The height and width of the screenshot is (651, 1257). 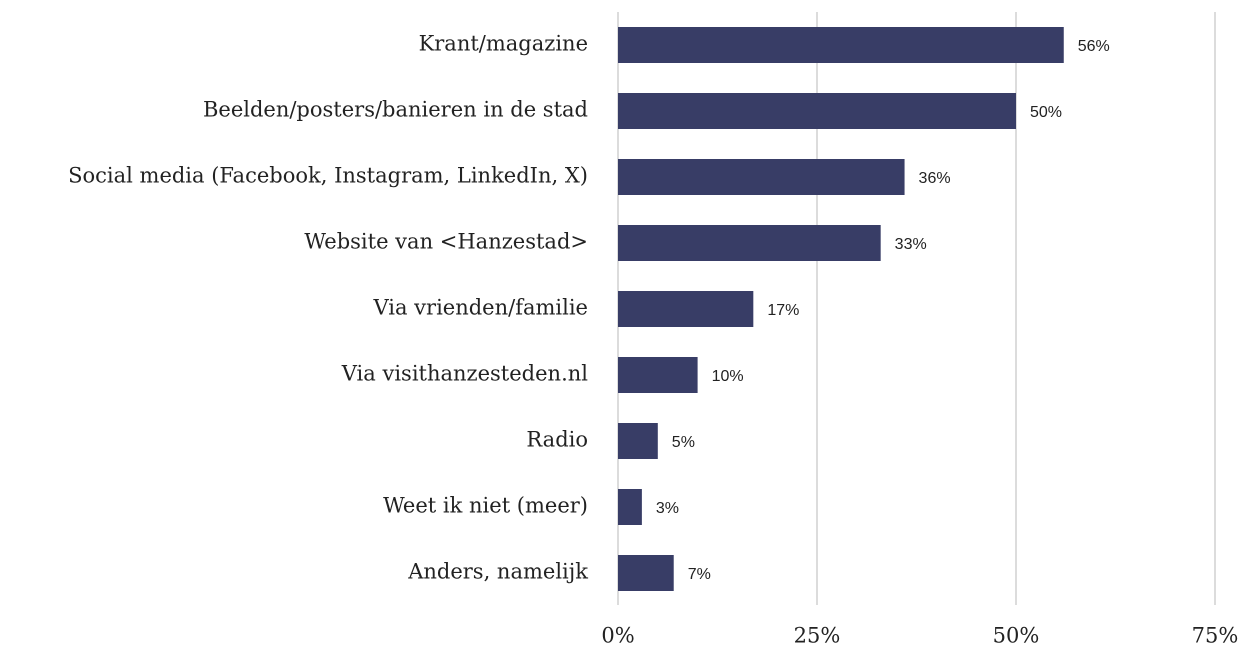 I want to click on category-label: Radio, so click(x=557, y=440).